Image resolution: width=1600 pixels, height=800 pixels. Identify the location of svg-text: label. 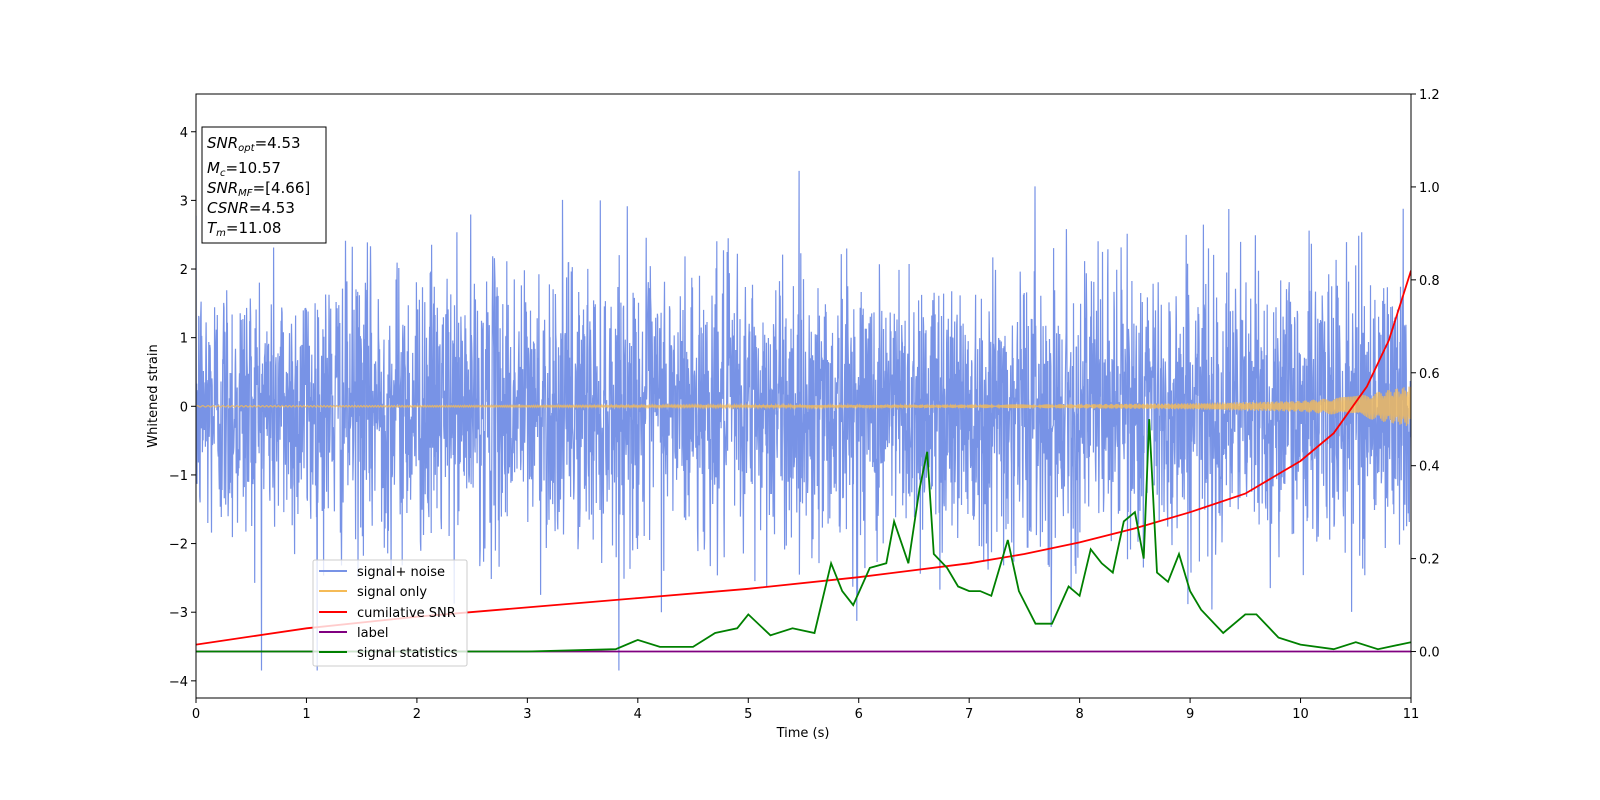
(372, 633).